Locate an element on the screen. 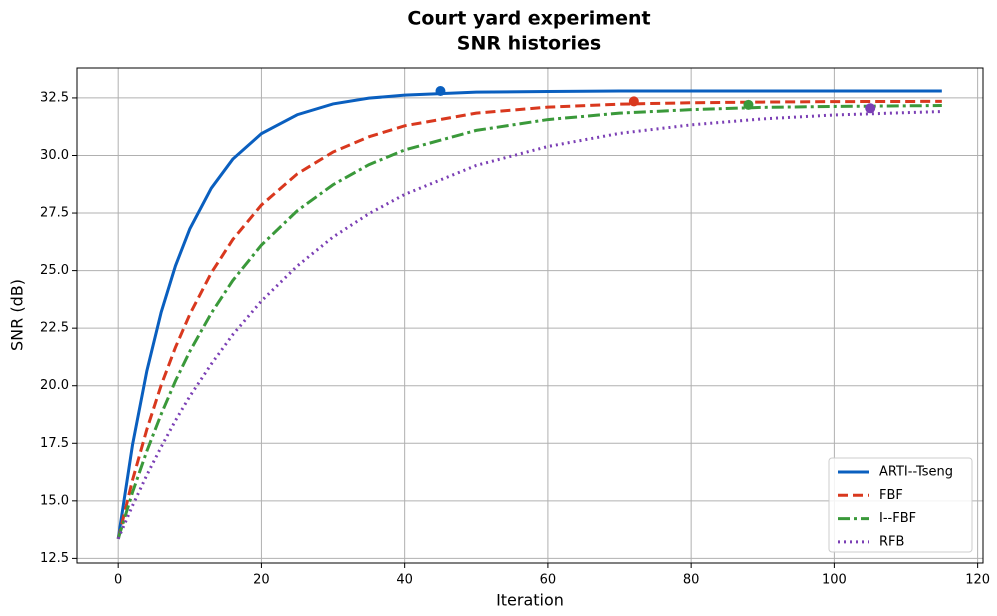 Image resolution: width=997 pixels, height=616 pixels. chart-subtitle: SNR histories is located at coordinates (529, 44).